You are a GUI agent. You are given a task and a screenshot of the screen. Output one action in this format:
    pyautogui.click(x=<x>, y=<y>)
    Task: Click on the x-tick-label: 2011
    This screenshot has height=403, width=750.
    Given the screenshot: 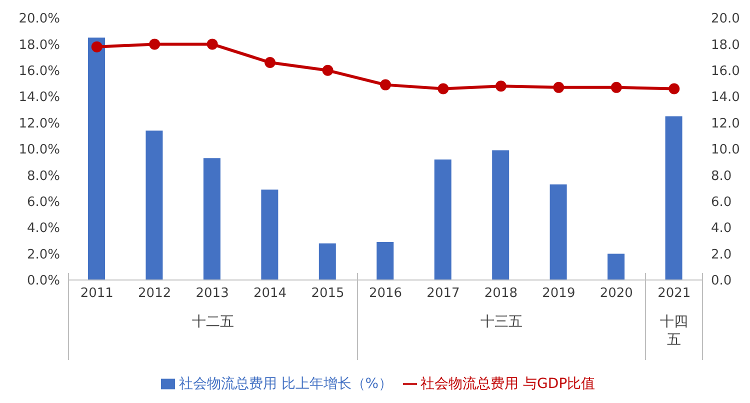 What is the action you would take?
    pyautogui.click(x=97, y=294)
    